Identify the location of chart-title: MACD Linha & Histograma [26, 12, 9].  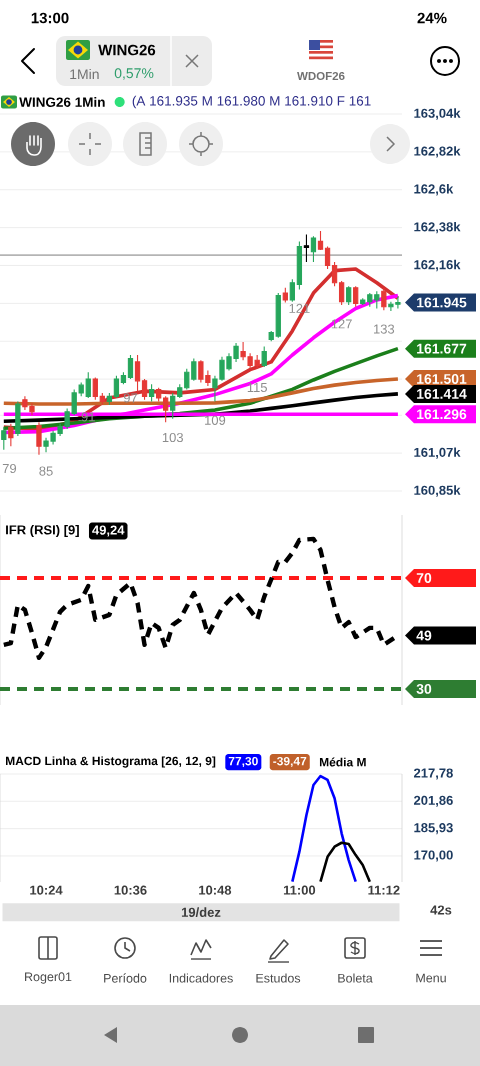
(111, 762).